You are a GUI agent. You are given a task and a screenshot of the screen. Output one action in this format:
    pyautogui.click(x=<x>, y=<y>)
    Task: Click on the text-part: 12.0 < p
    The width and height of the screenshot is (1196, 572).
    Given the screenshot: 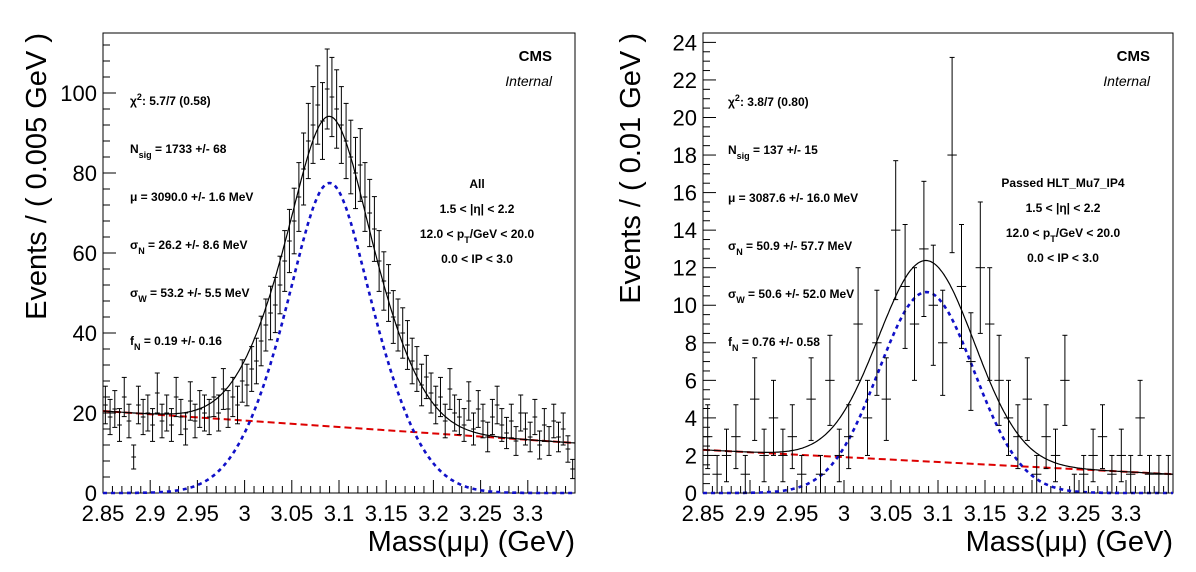 What is the action you would take?
    pyautogui.click(x=1028, y=233)
    